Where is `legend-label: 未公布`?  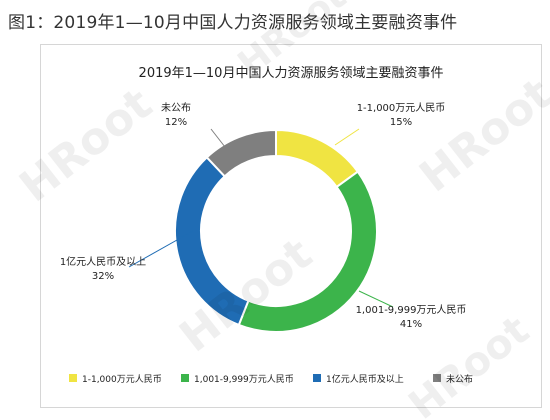
legend-label: 未公布 is located at coordinates (459, 379).